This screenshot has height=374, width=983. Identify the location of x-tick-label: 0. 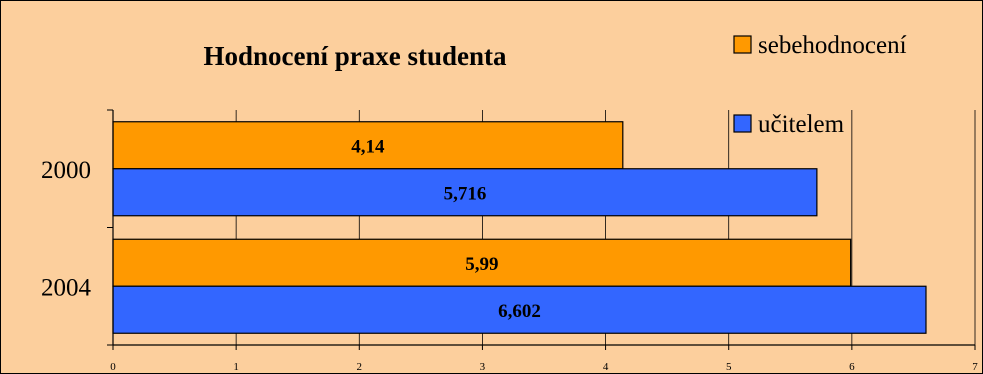
(113, 367).